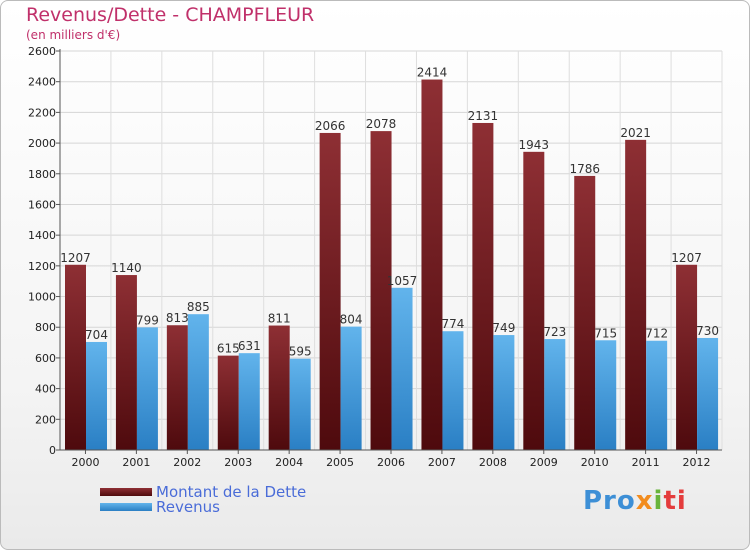  I want to click on bar-dette-2001, so click(126, 362).